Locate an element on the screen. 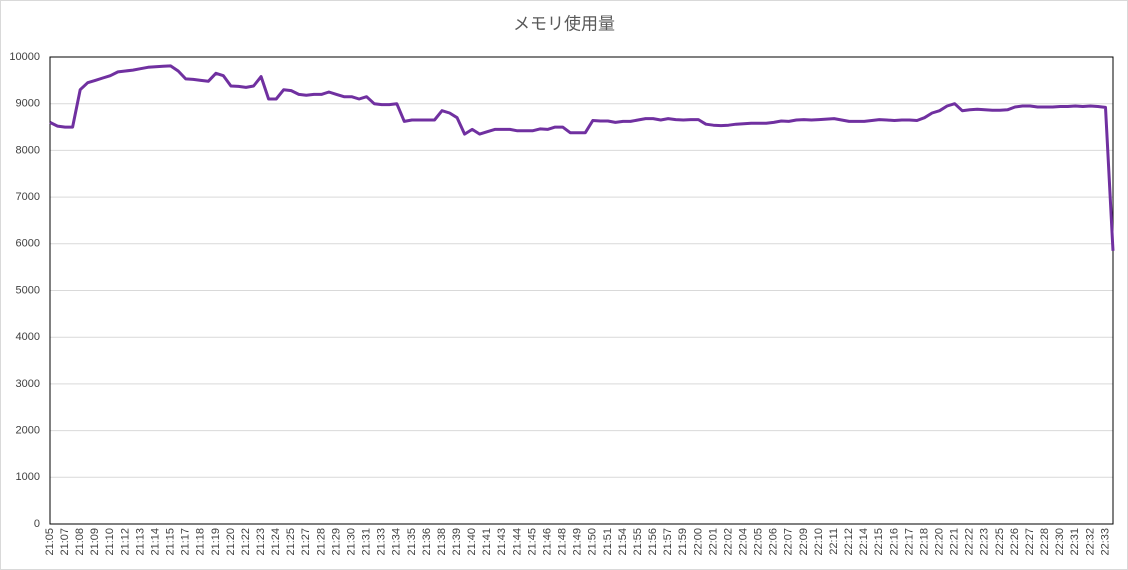  x-tick-label: 22:27 is located at coordinates (1030, 542).